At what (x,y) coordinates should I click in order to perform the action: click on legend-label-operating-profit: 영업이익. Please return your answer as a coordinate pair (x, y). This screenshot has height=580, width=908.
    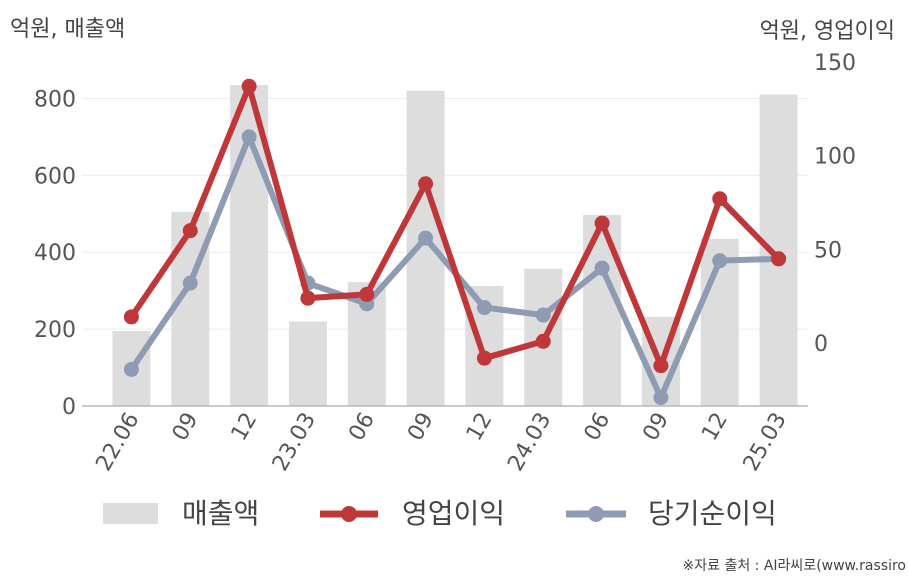
    Looking at the image, I should click on (453, 513).